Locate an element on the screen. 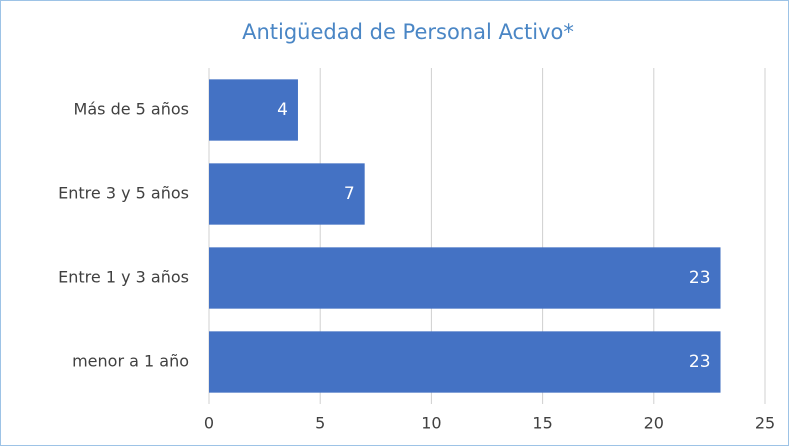 Image resolution: width=789 pixels, height=446 pixels. y-tick-label: Más de 5 años is located at coordinates (131, 109).